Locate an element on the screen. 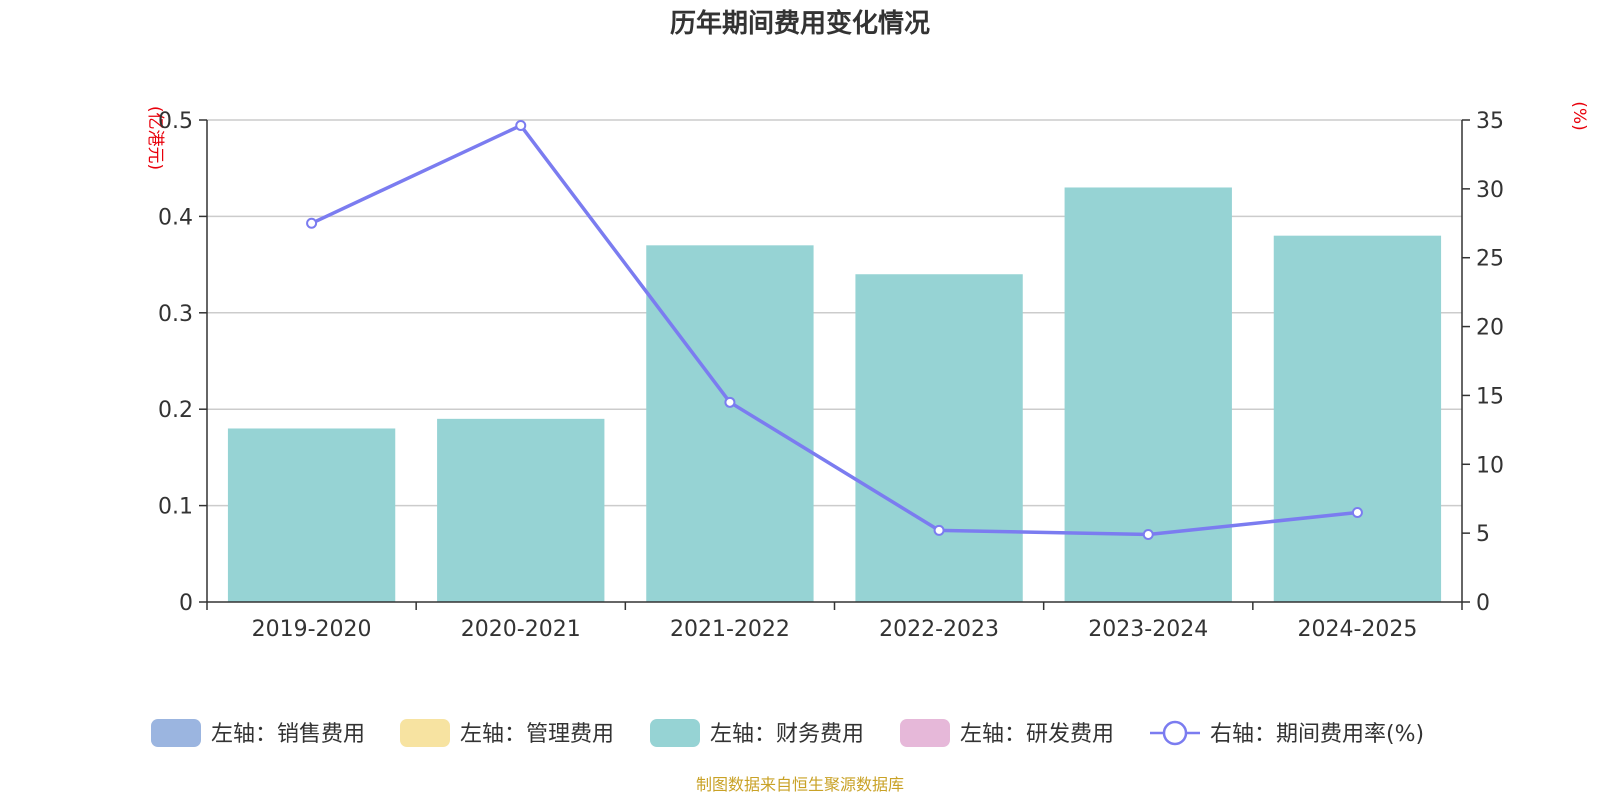 The width and height of the screenshot is (1600, 800). line-point-2024-2025 is located at coordinates (1357, 512).